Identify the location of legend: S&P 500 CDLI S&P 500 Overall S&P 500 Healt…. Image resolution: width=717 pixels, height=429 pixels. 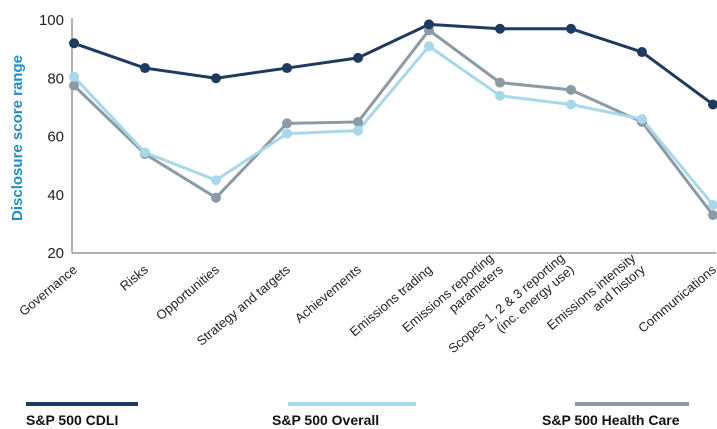
(357, 415).